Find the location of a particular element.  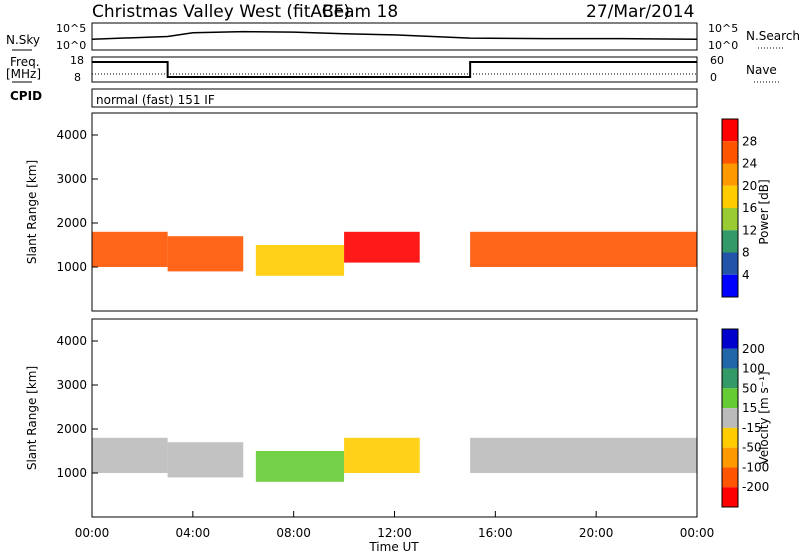

beam-title: Beam 18 is located at coordinates (360, 12).